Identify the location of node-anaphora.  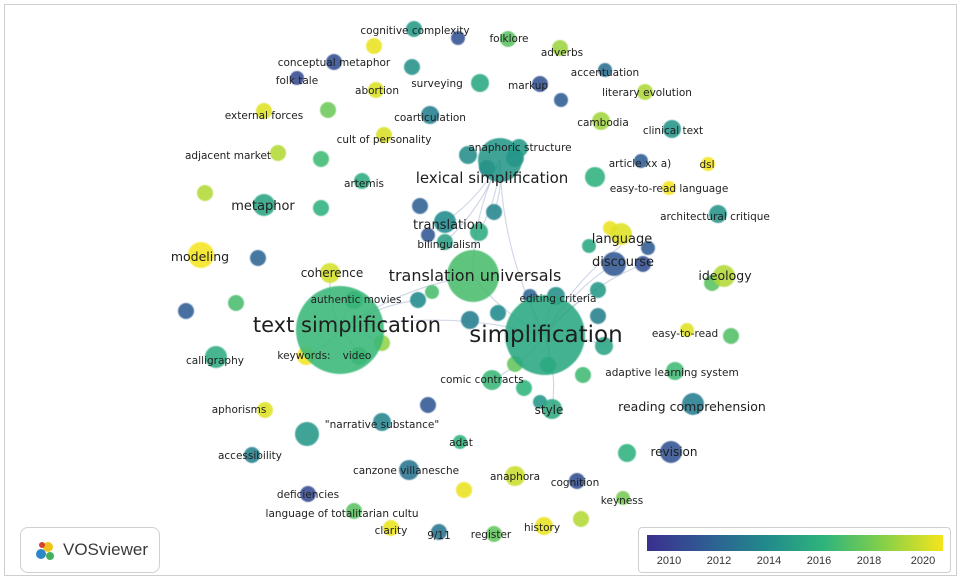
(515, 476).